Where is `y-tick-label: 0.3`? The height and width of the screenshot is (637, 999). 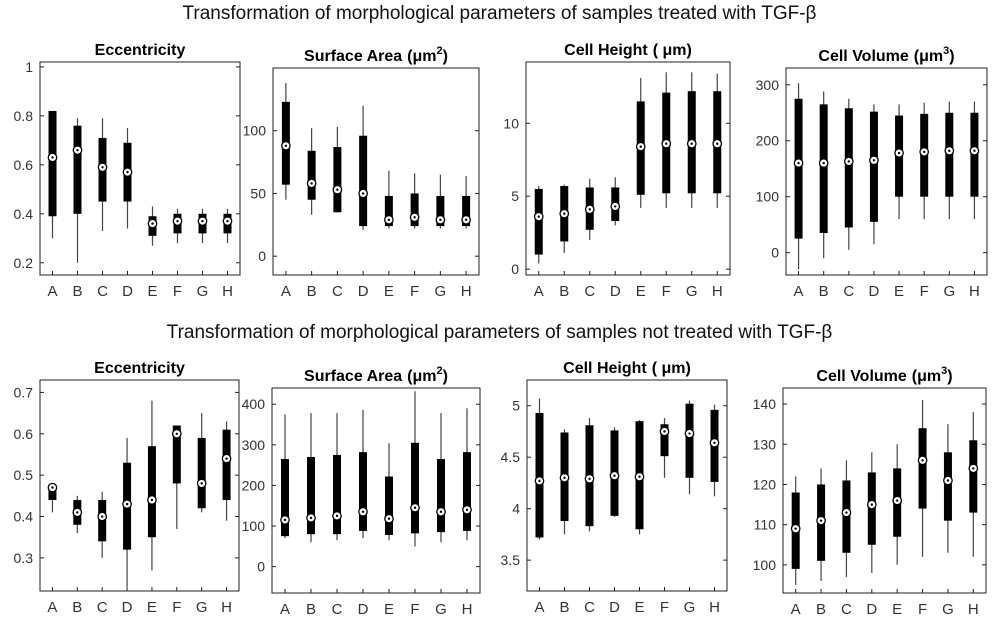
y-tick-label: 0.3 is located at coordinates (24, 558).